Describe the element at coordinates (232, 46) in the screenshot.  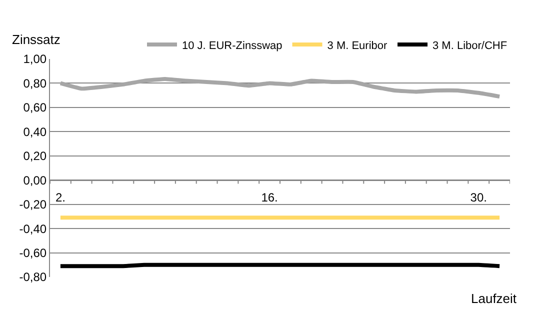
I see `legend-label: 10 J. EUR-Zinsswap` at that location.